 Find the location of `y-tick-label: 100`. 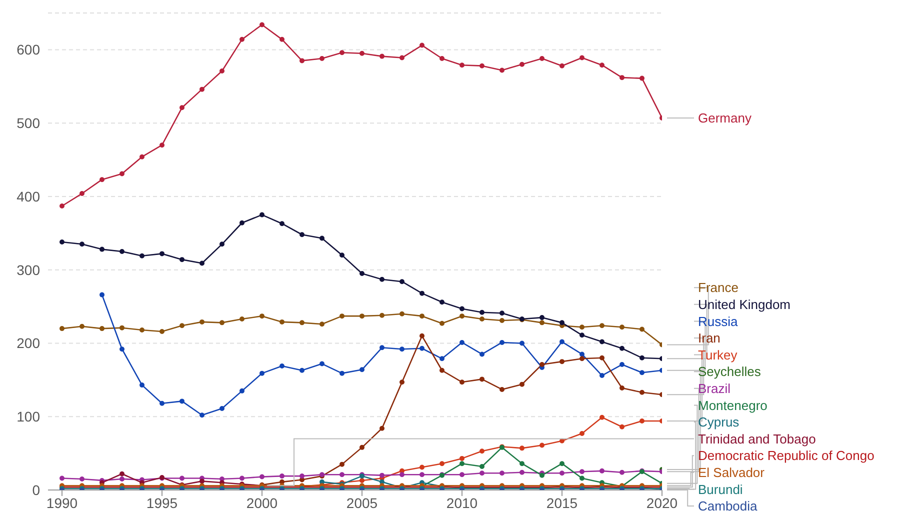

y-tick-label: 100 is located at coordinates (28, 416).